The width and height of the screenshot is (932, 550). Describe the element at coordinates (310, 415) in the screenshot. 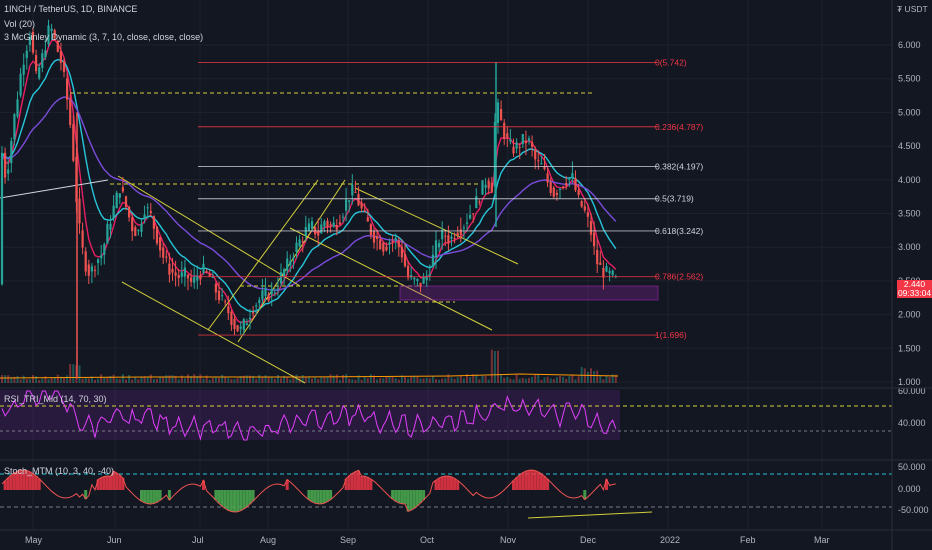

I see `rsi-band` at that location.